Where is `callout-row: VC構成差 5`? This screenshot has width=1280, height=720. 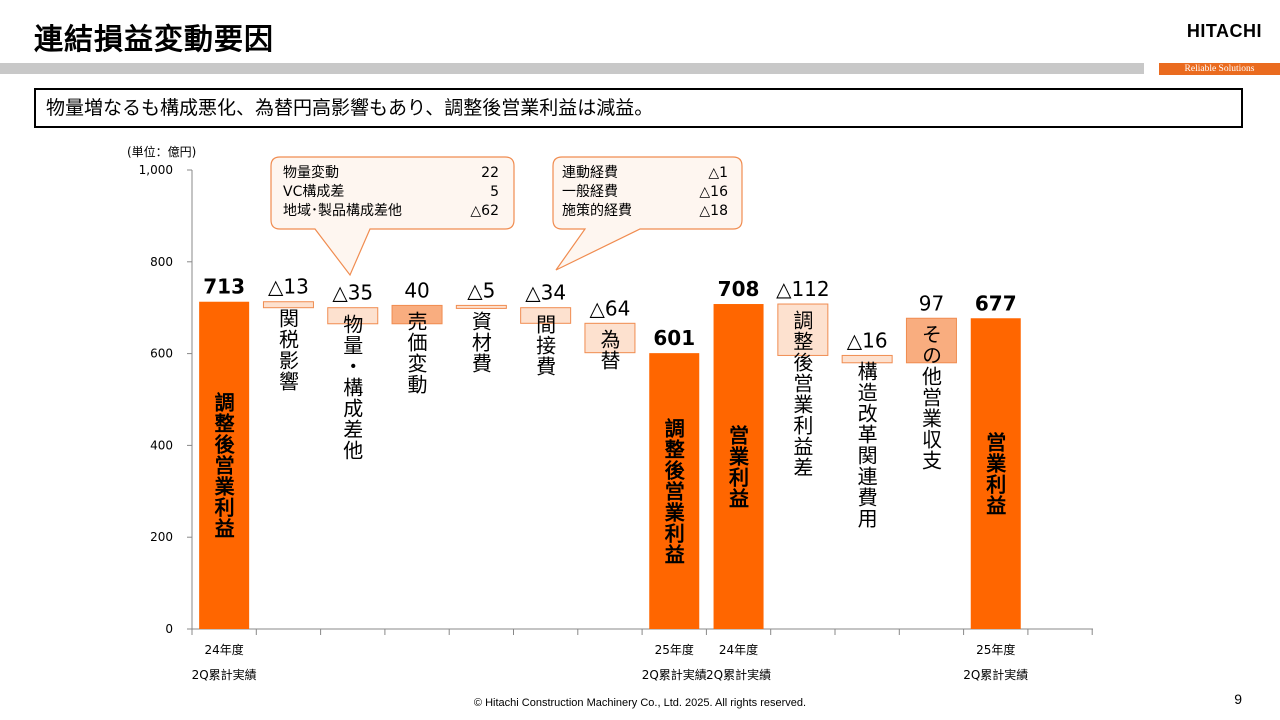
callout-row: VC構成差 5 is located at coordinates (391, 192).